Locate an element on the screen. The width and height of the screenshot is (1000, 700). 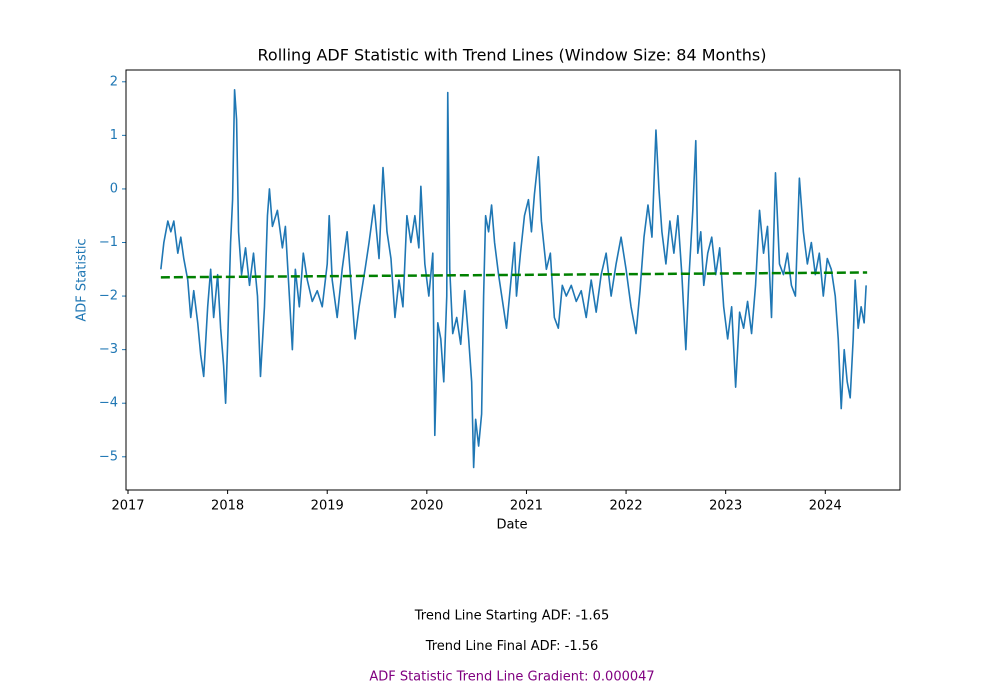
x-tick-label: 2019 is located at coordinates (327, 506).